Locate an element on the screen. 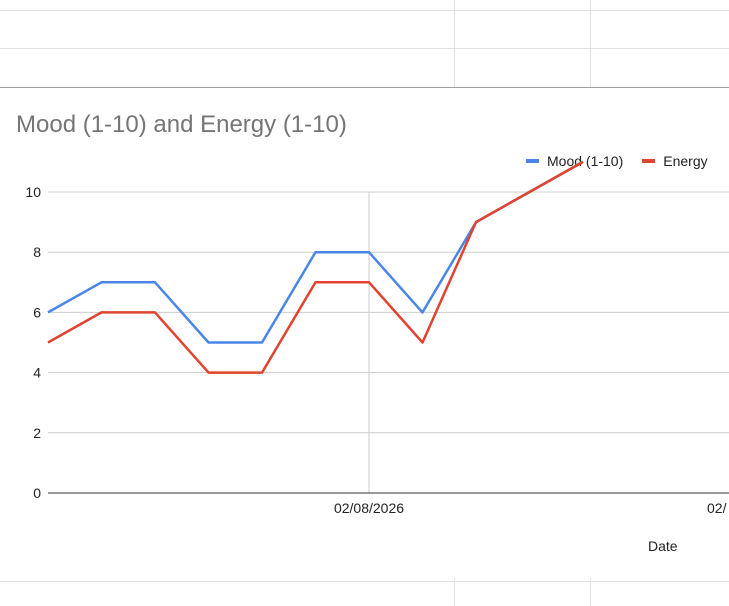 This screenshot has height=606, width=729. legend-swatch-mood is located at coordinates (532, 161).